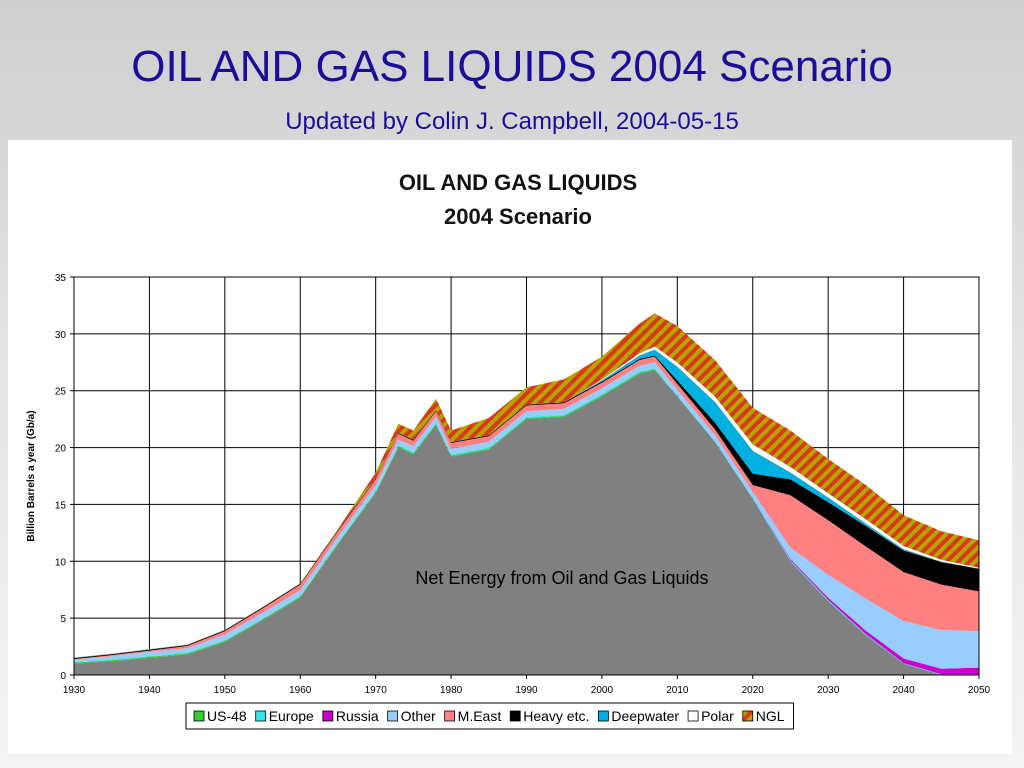 The image size is (1024, 768). I want to click on y-tick-label: 35, so click(61, 278).